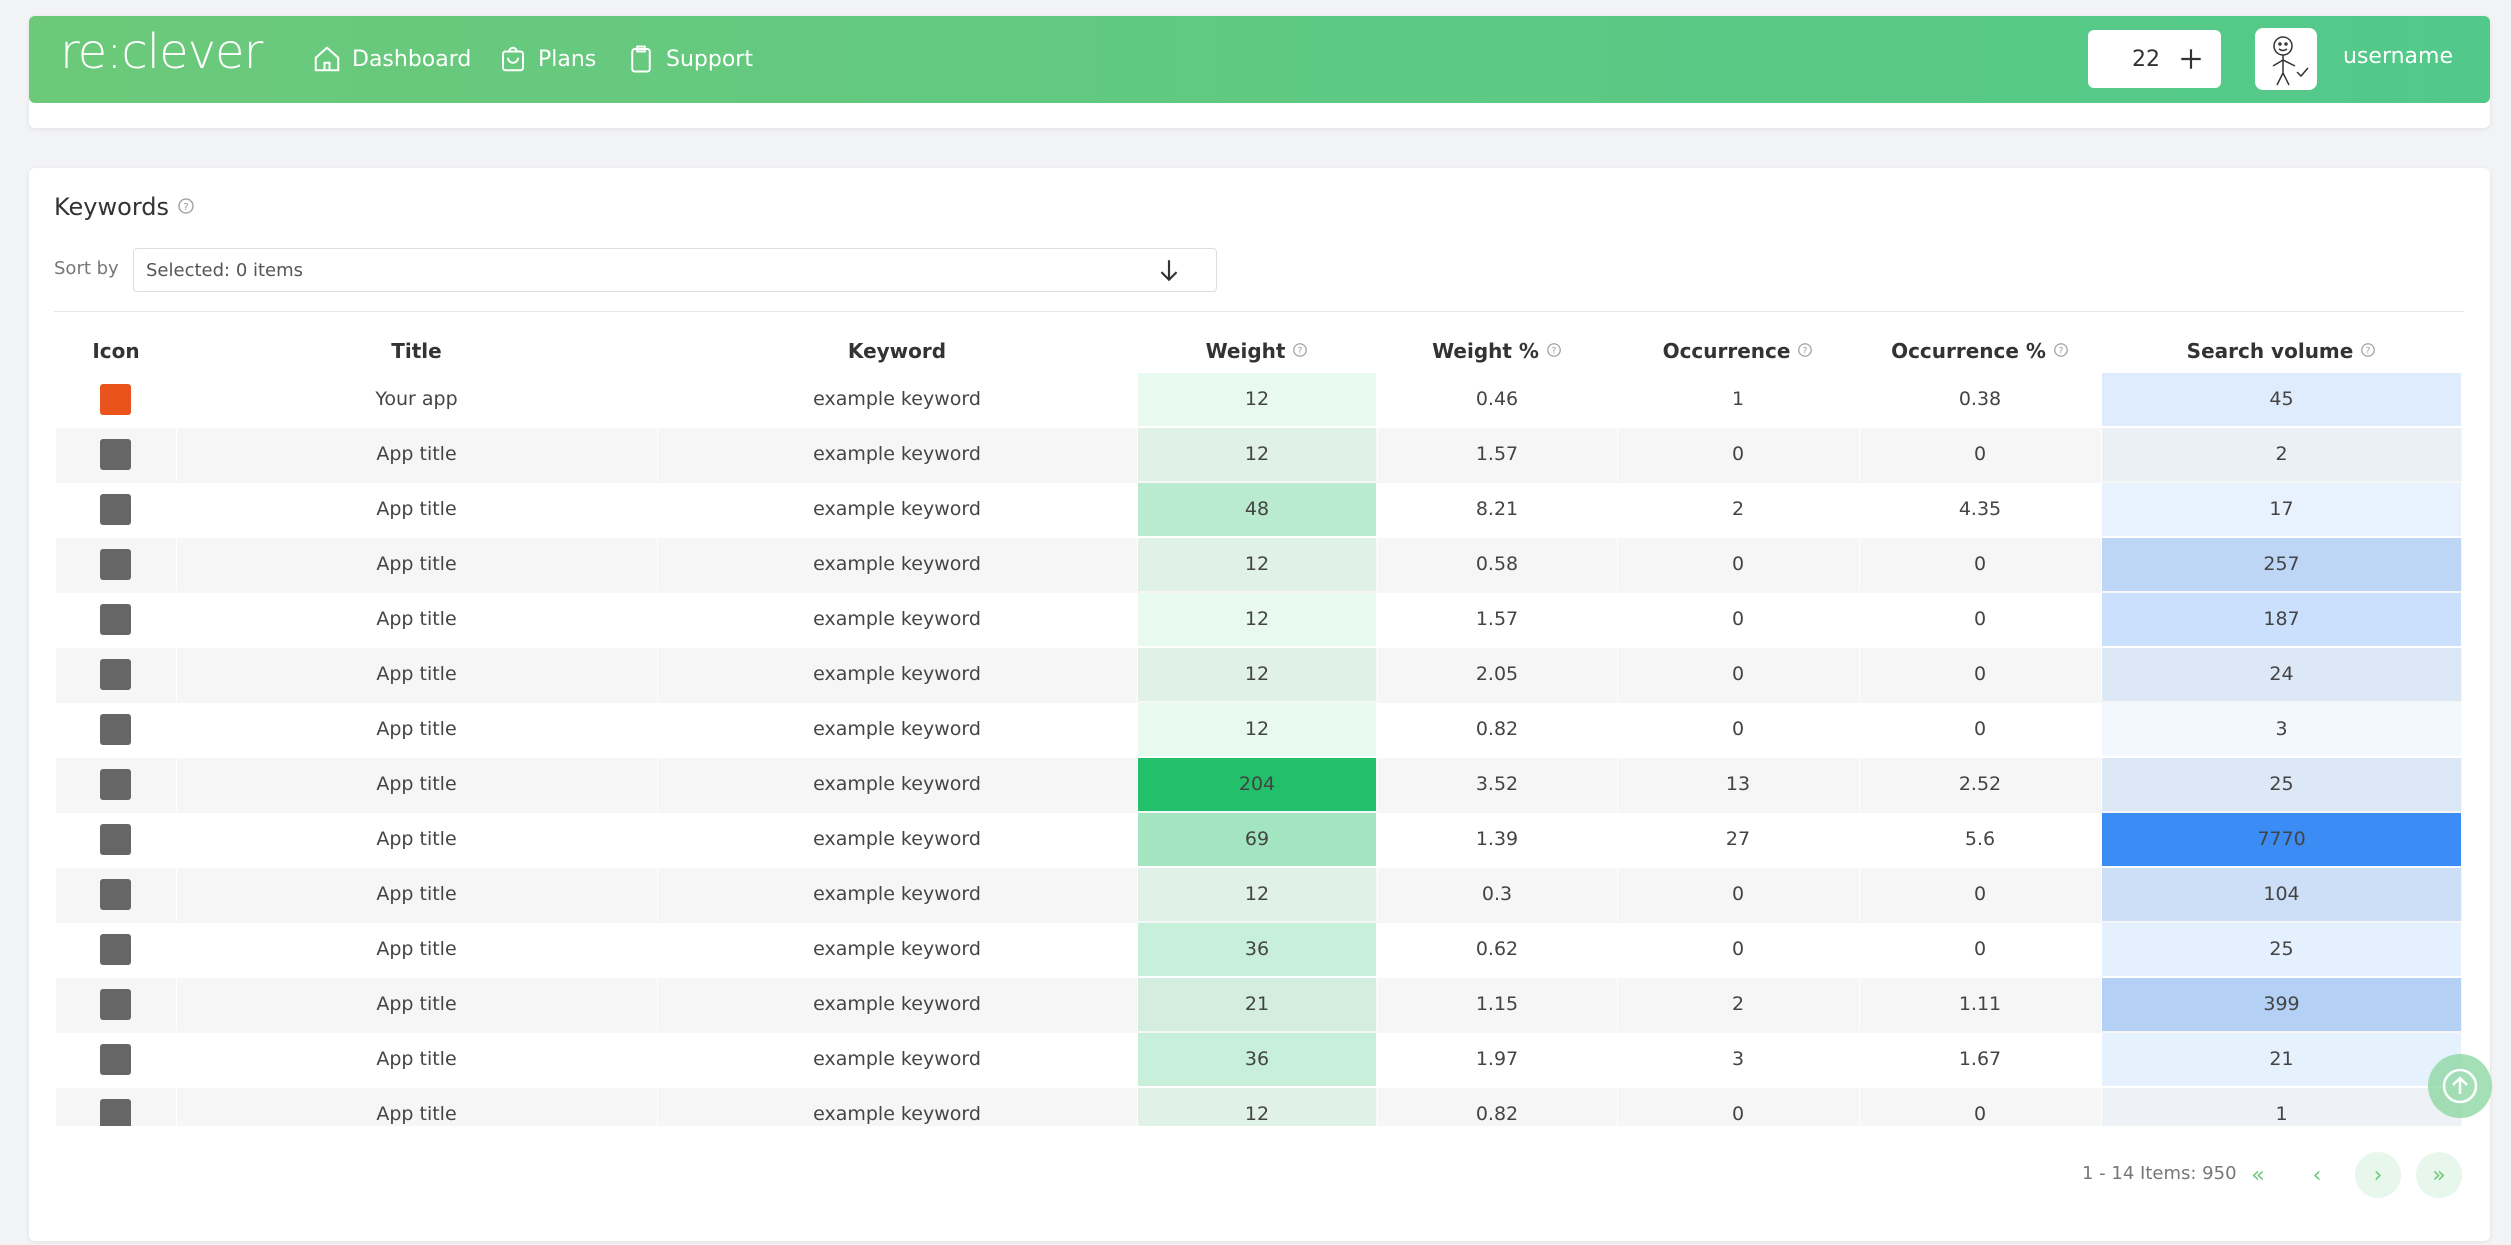  Describe the element at coordinates (1256, 509) in the screenshot. I see `table-cell: 48` at that location.